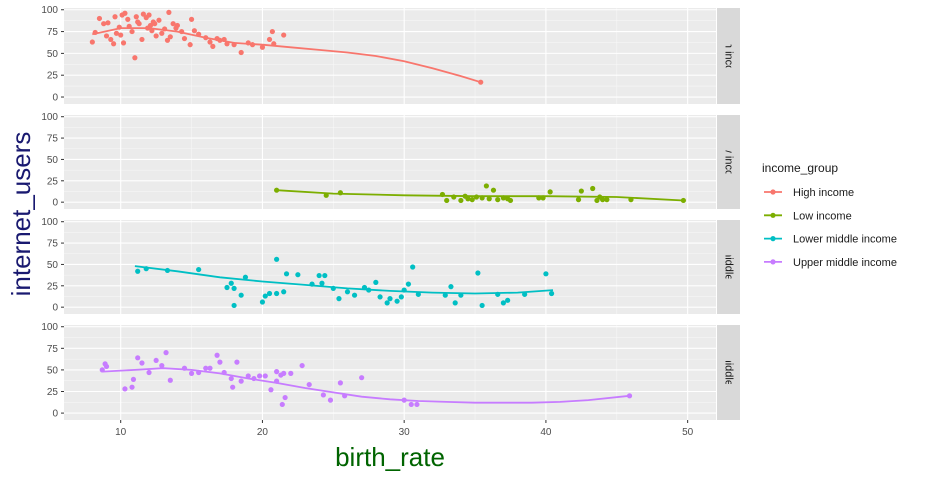 The image size is (927, 483). Describe the element at coordinates (845, 240) in the screenshot. I see `legend-label: Lower middle income` at that location.